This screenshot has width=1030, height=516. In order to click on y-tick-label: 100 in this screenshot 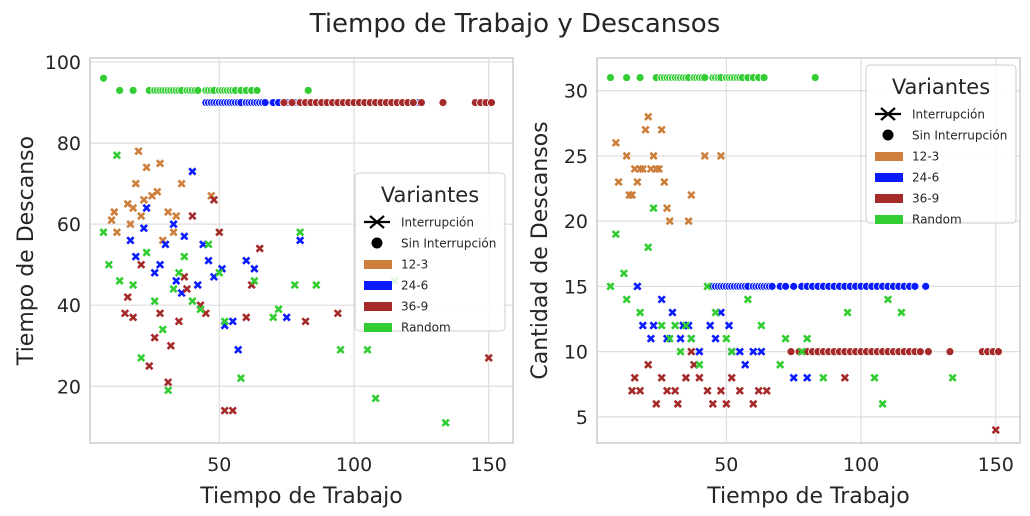, I will do `click(63, 63)`.